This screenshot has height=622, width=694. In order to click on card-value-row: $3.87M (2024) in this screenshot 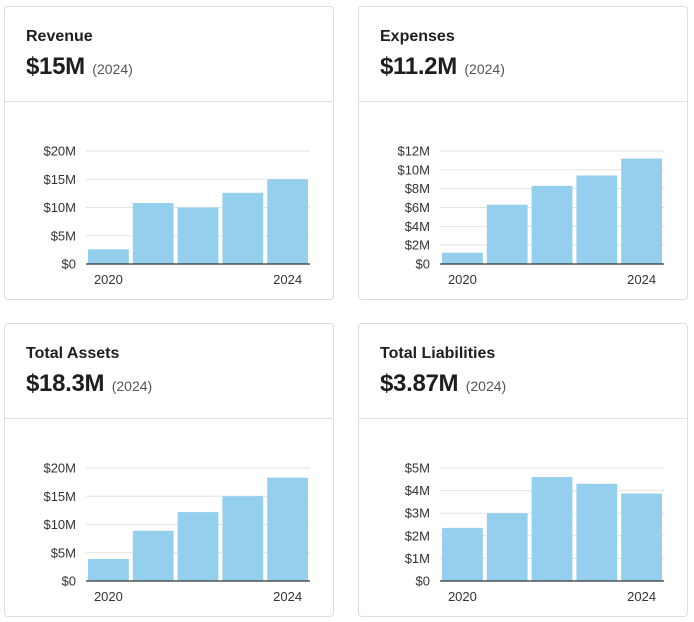, I will do `click(533, 384)`.